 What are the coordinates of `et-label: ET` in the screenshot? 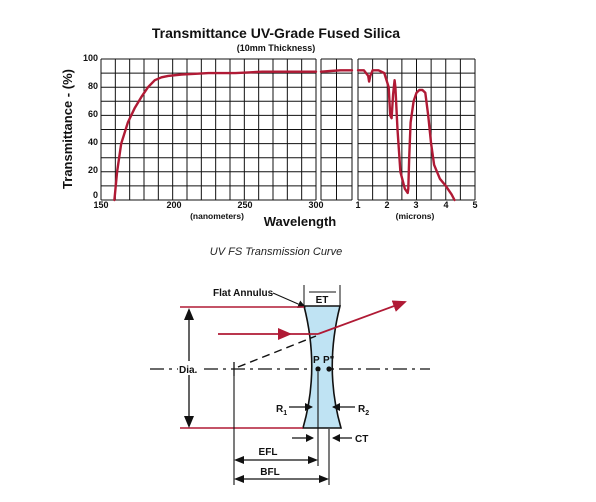 It's located at (322, 300).